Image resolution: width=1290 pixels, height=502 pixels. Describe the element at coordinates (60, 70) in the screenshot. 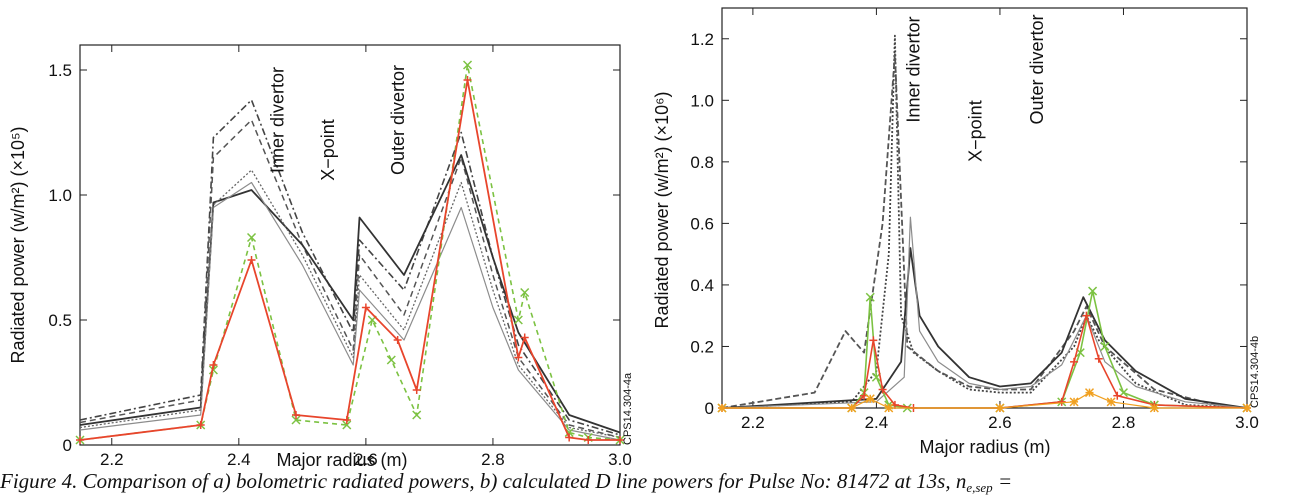

I see `y-tick-label: 1.5` at that location.